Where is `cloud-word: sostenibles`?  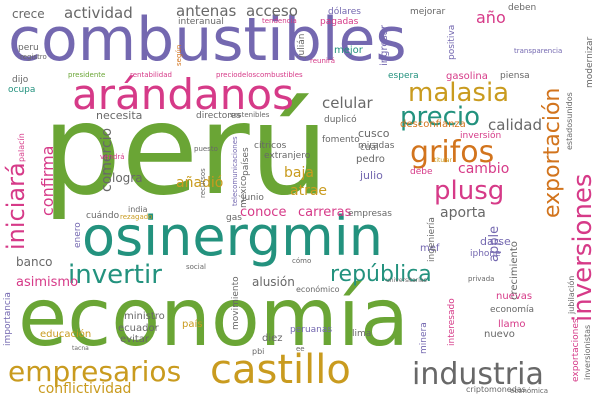
cloud-word: sostenibles is located at coordinates (250, 115).